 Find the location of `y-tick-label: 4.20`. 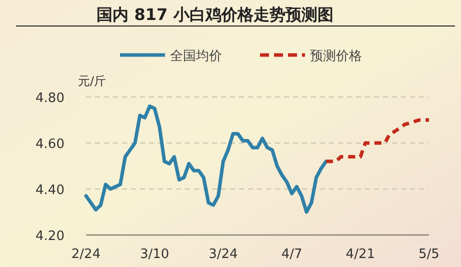

y-tick-label: 4.20 is located at coordinates (50, 236).